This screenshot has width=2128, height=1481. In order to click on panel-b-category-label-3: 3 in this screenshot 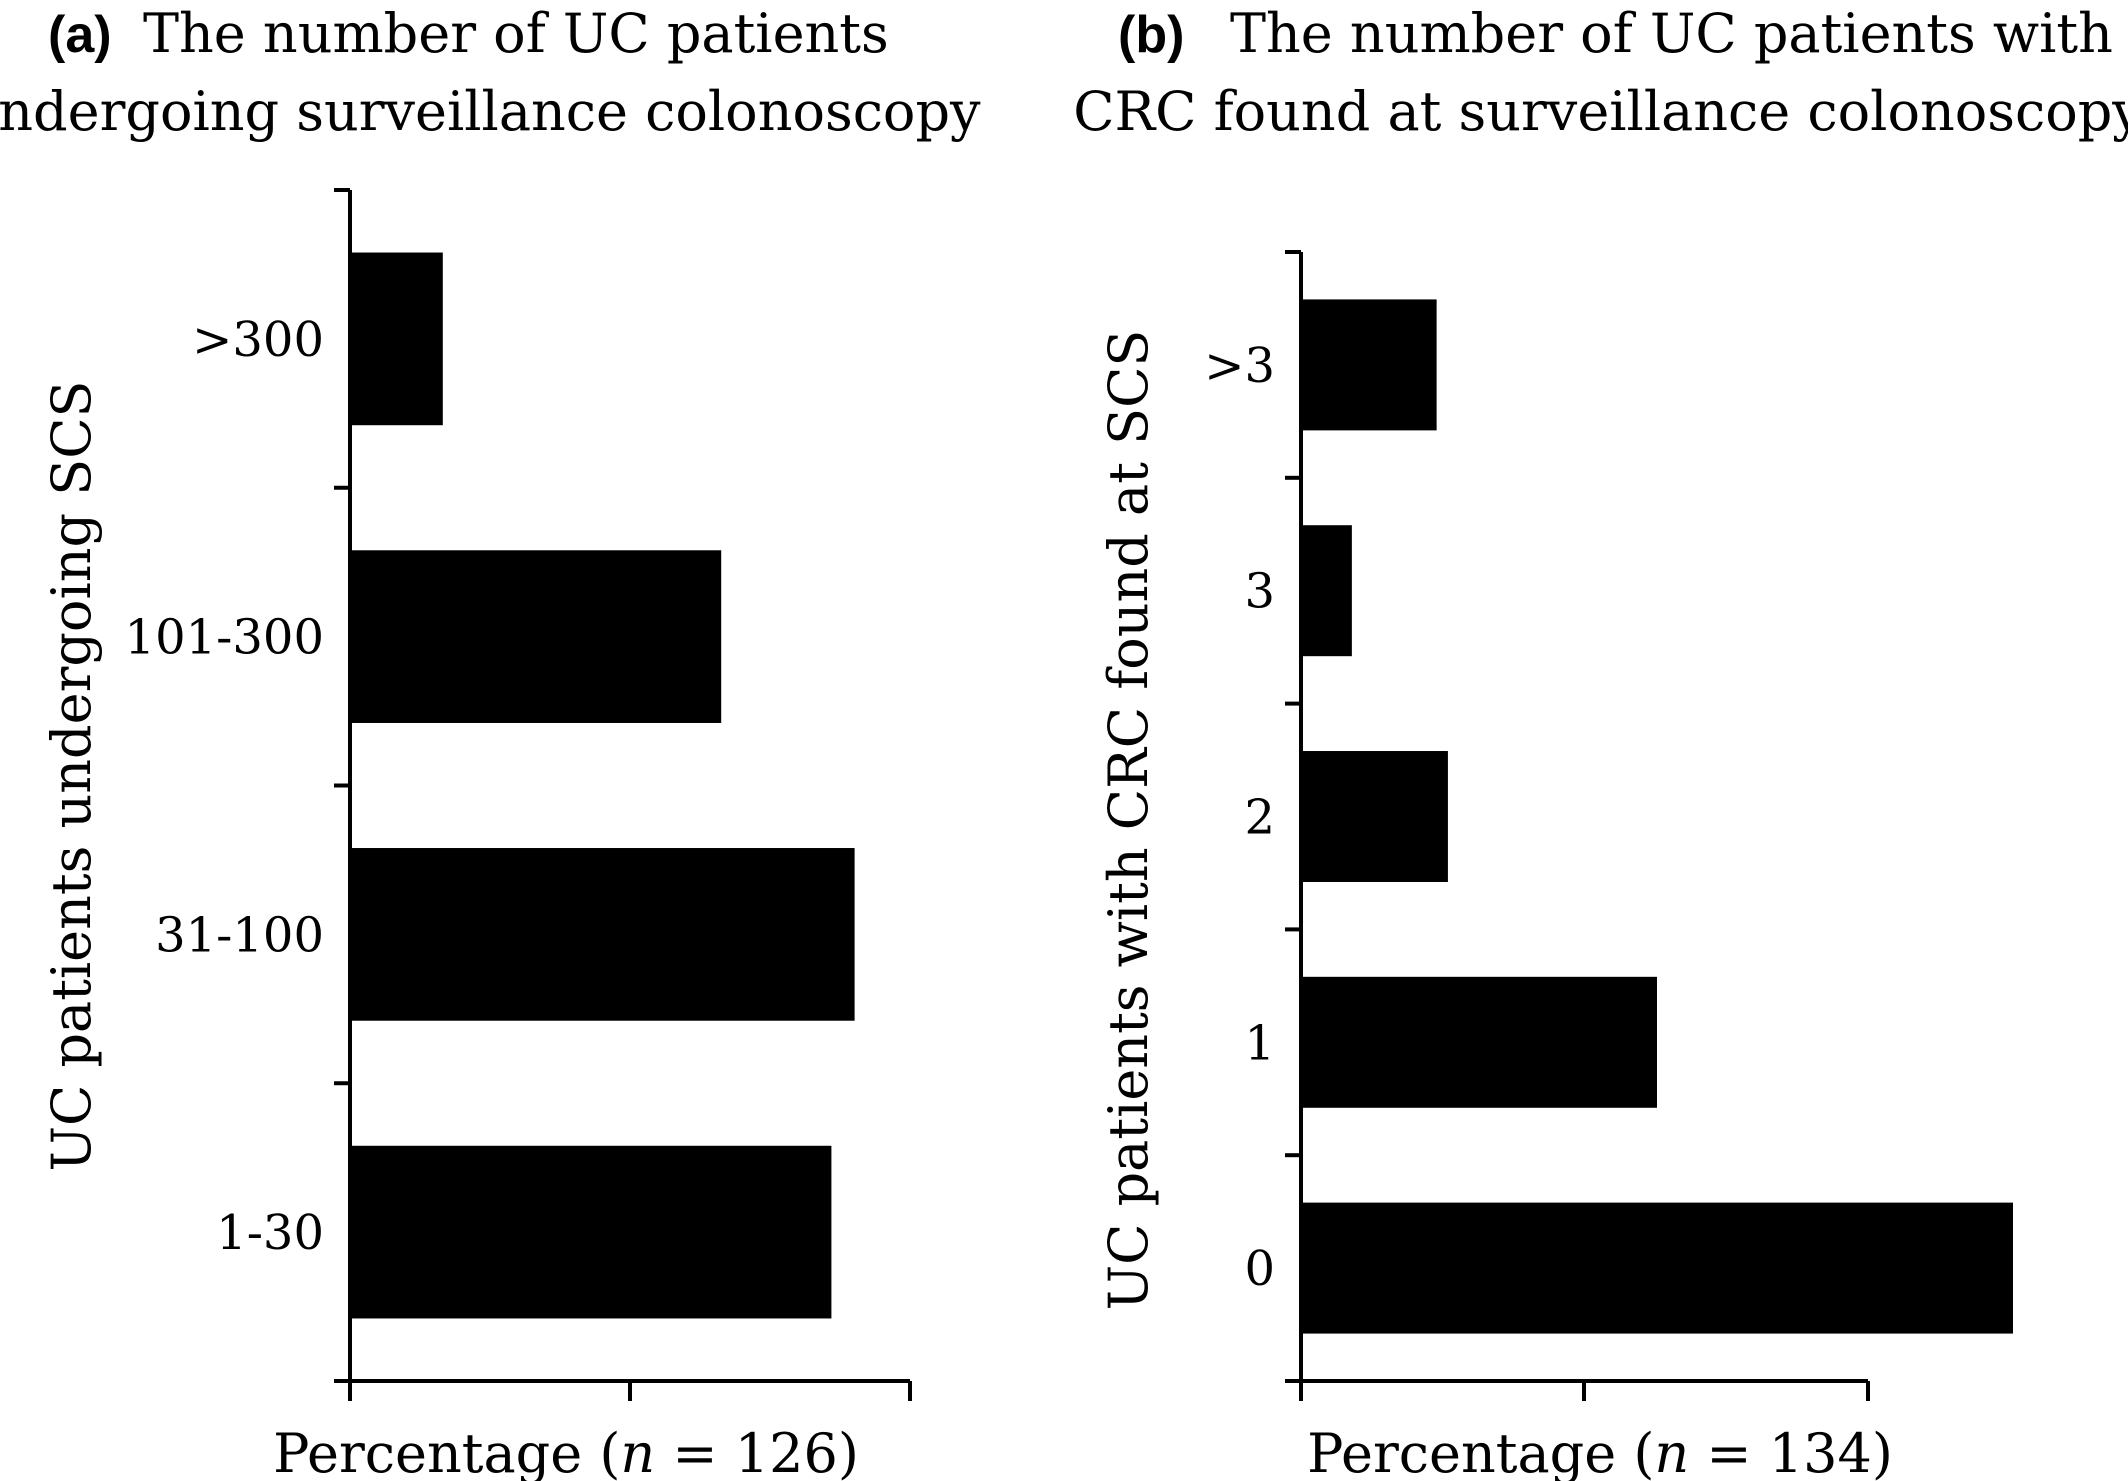, I will do `click(1259, 592)`.